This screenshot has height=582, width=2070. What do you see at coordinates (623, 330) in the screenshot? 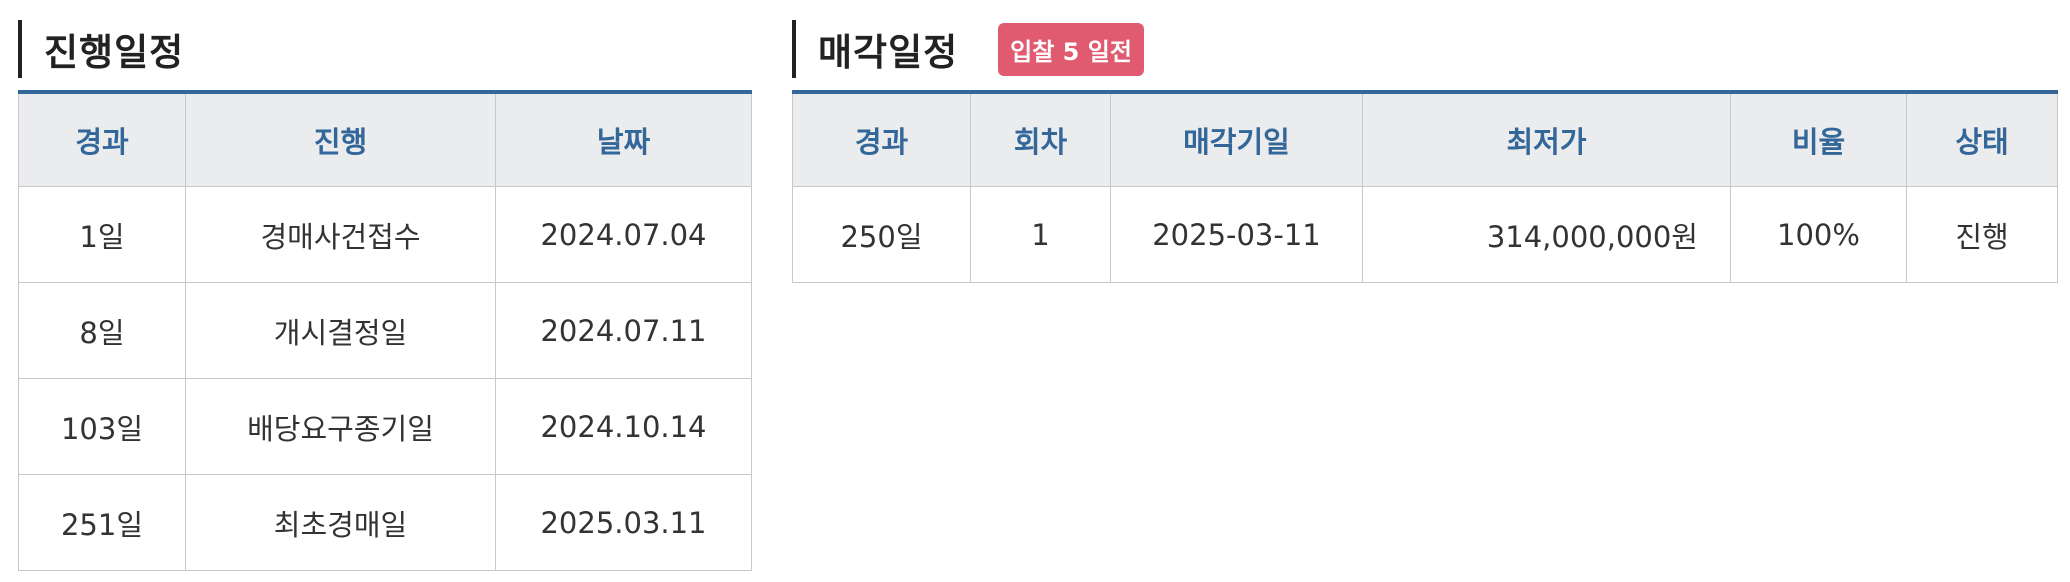
I see `cell-date: 2024.07.11` at bounding box center [623, 330].